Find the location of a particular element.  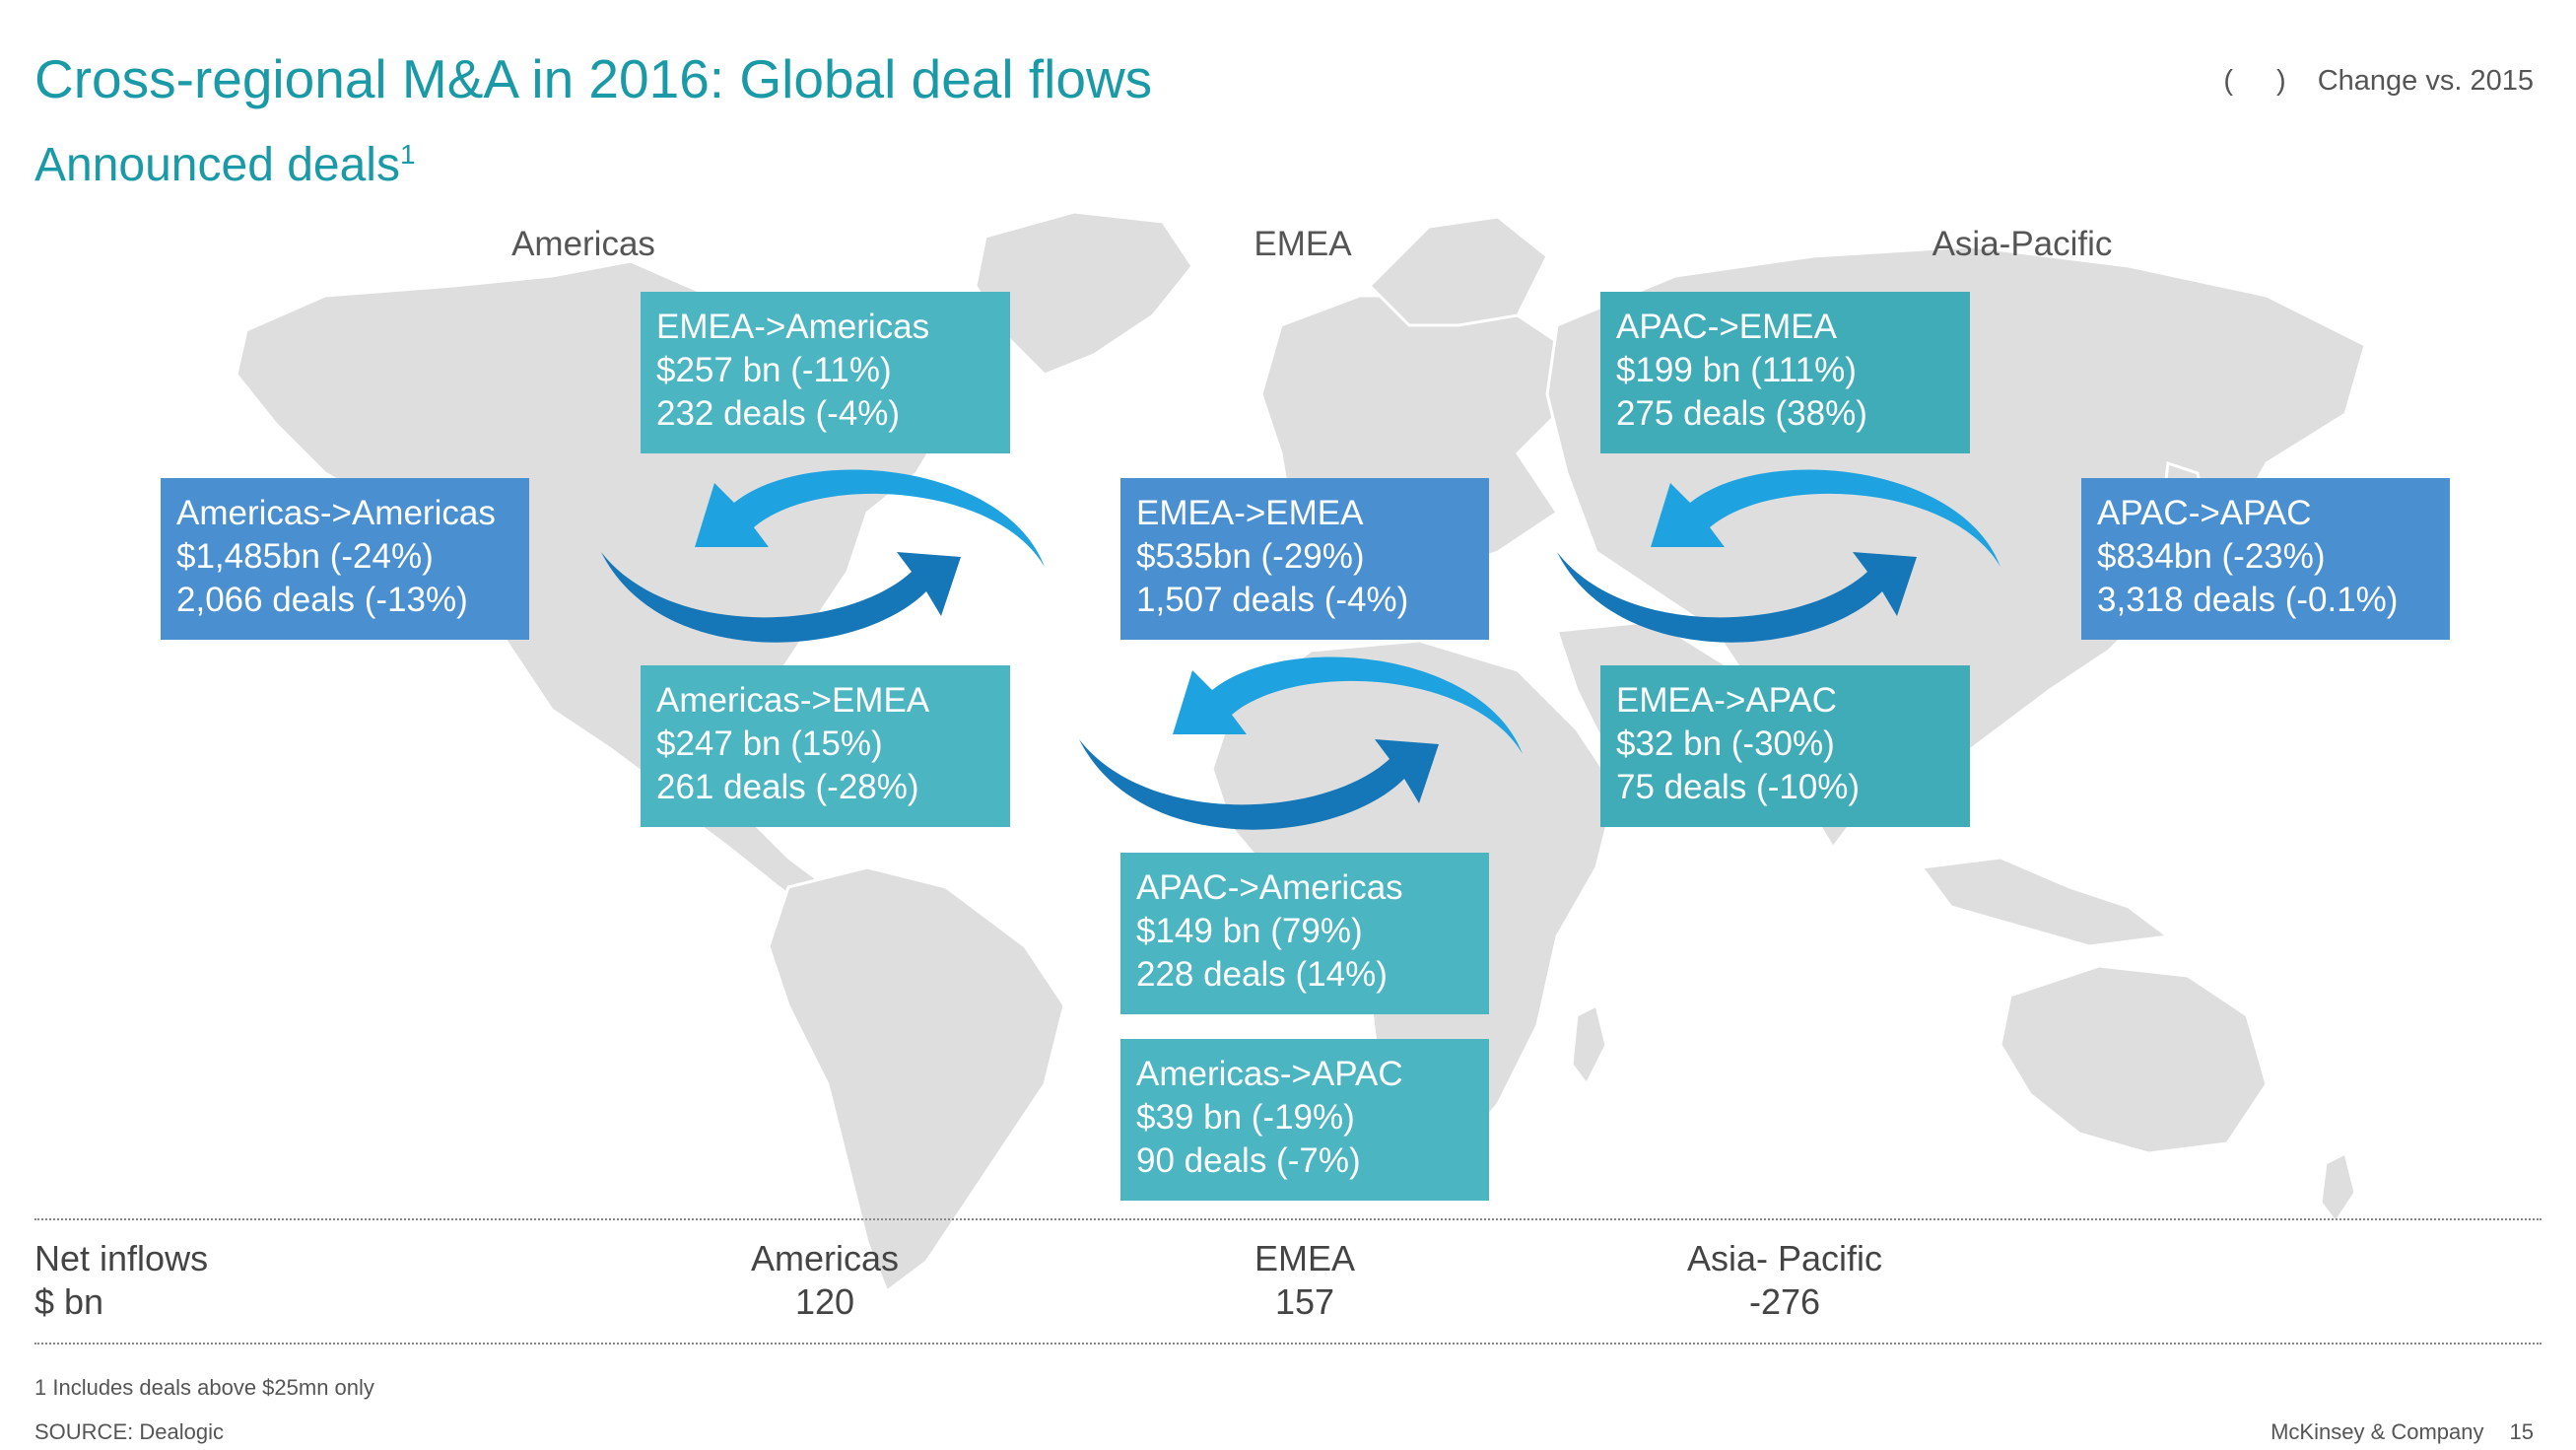

flow-label: APAC->APAC is located at coordinates (2204, 513).